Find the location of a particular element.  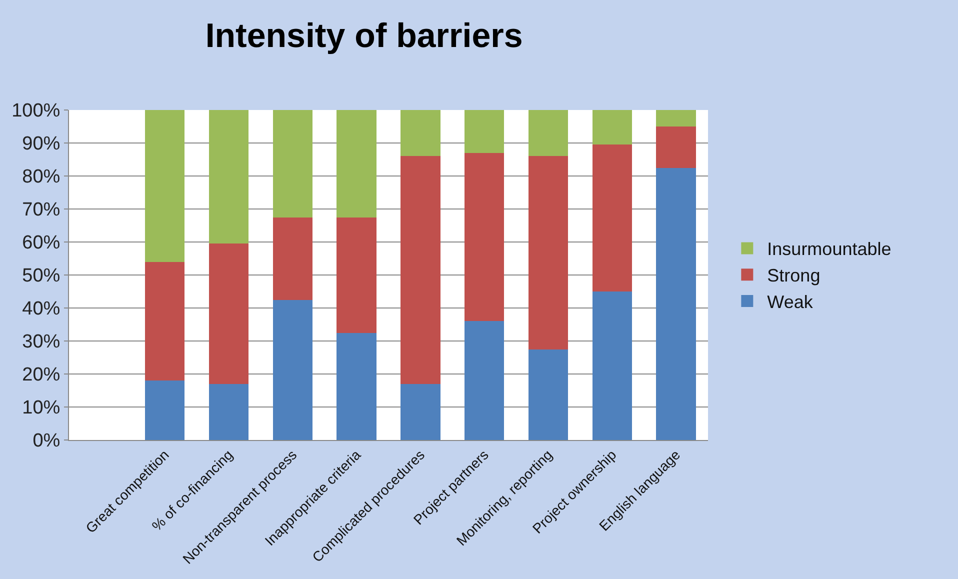

y-tick-label: 0% is located at coordinates (46, 441).